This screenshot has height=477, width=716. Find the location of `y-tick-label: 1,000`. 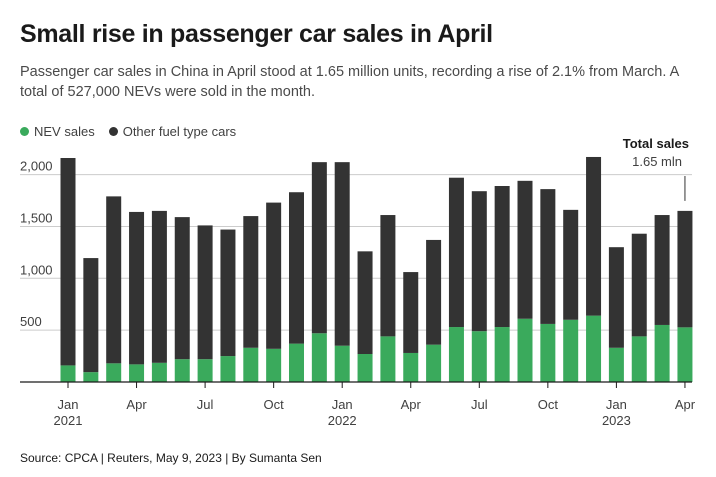

y-tick-label: 1,000 is located at coordinates (36, 269).